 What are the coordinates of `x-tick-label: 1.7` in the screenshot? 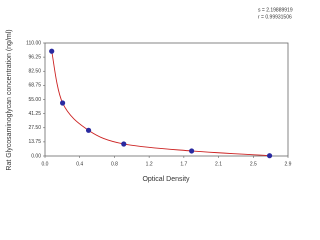 It's located at (183, 164).